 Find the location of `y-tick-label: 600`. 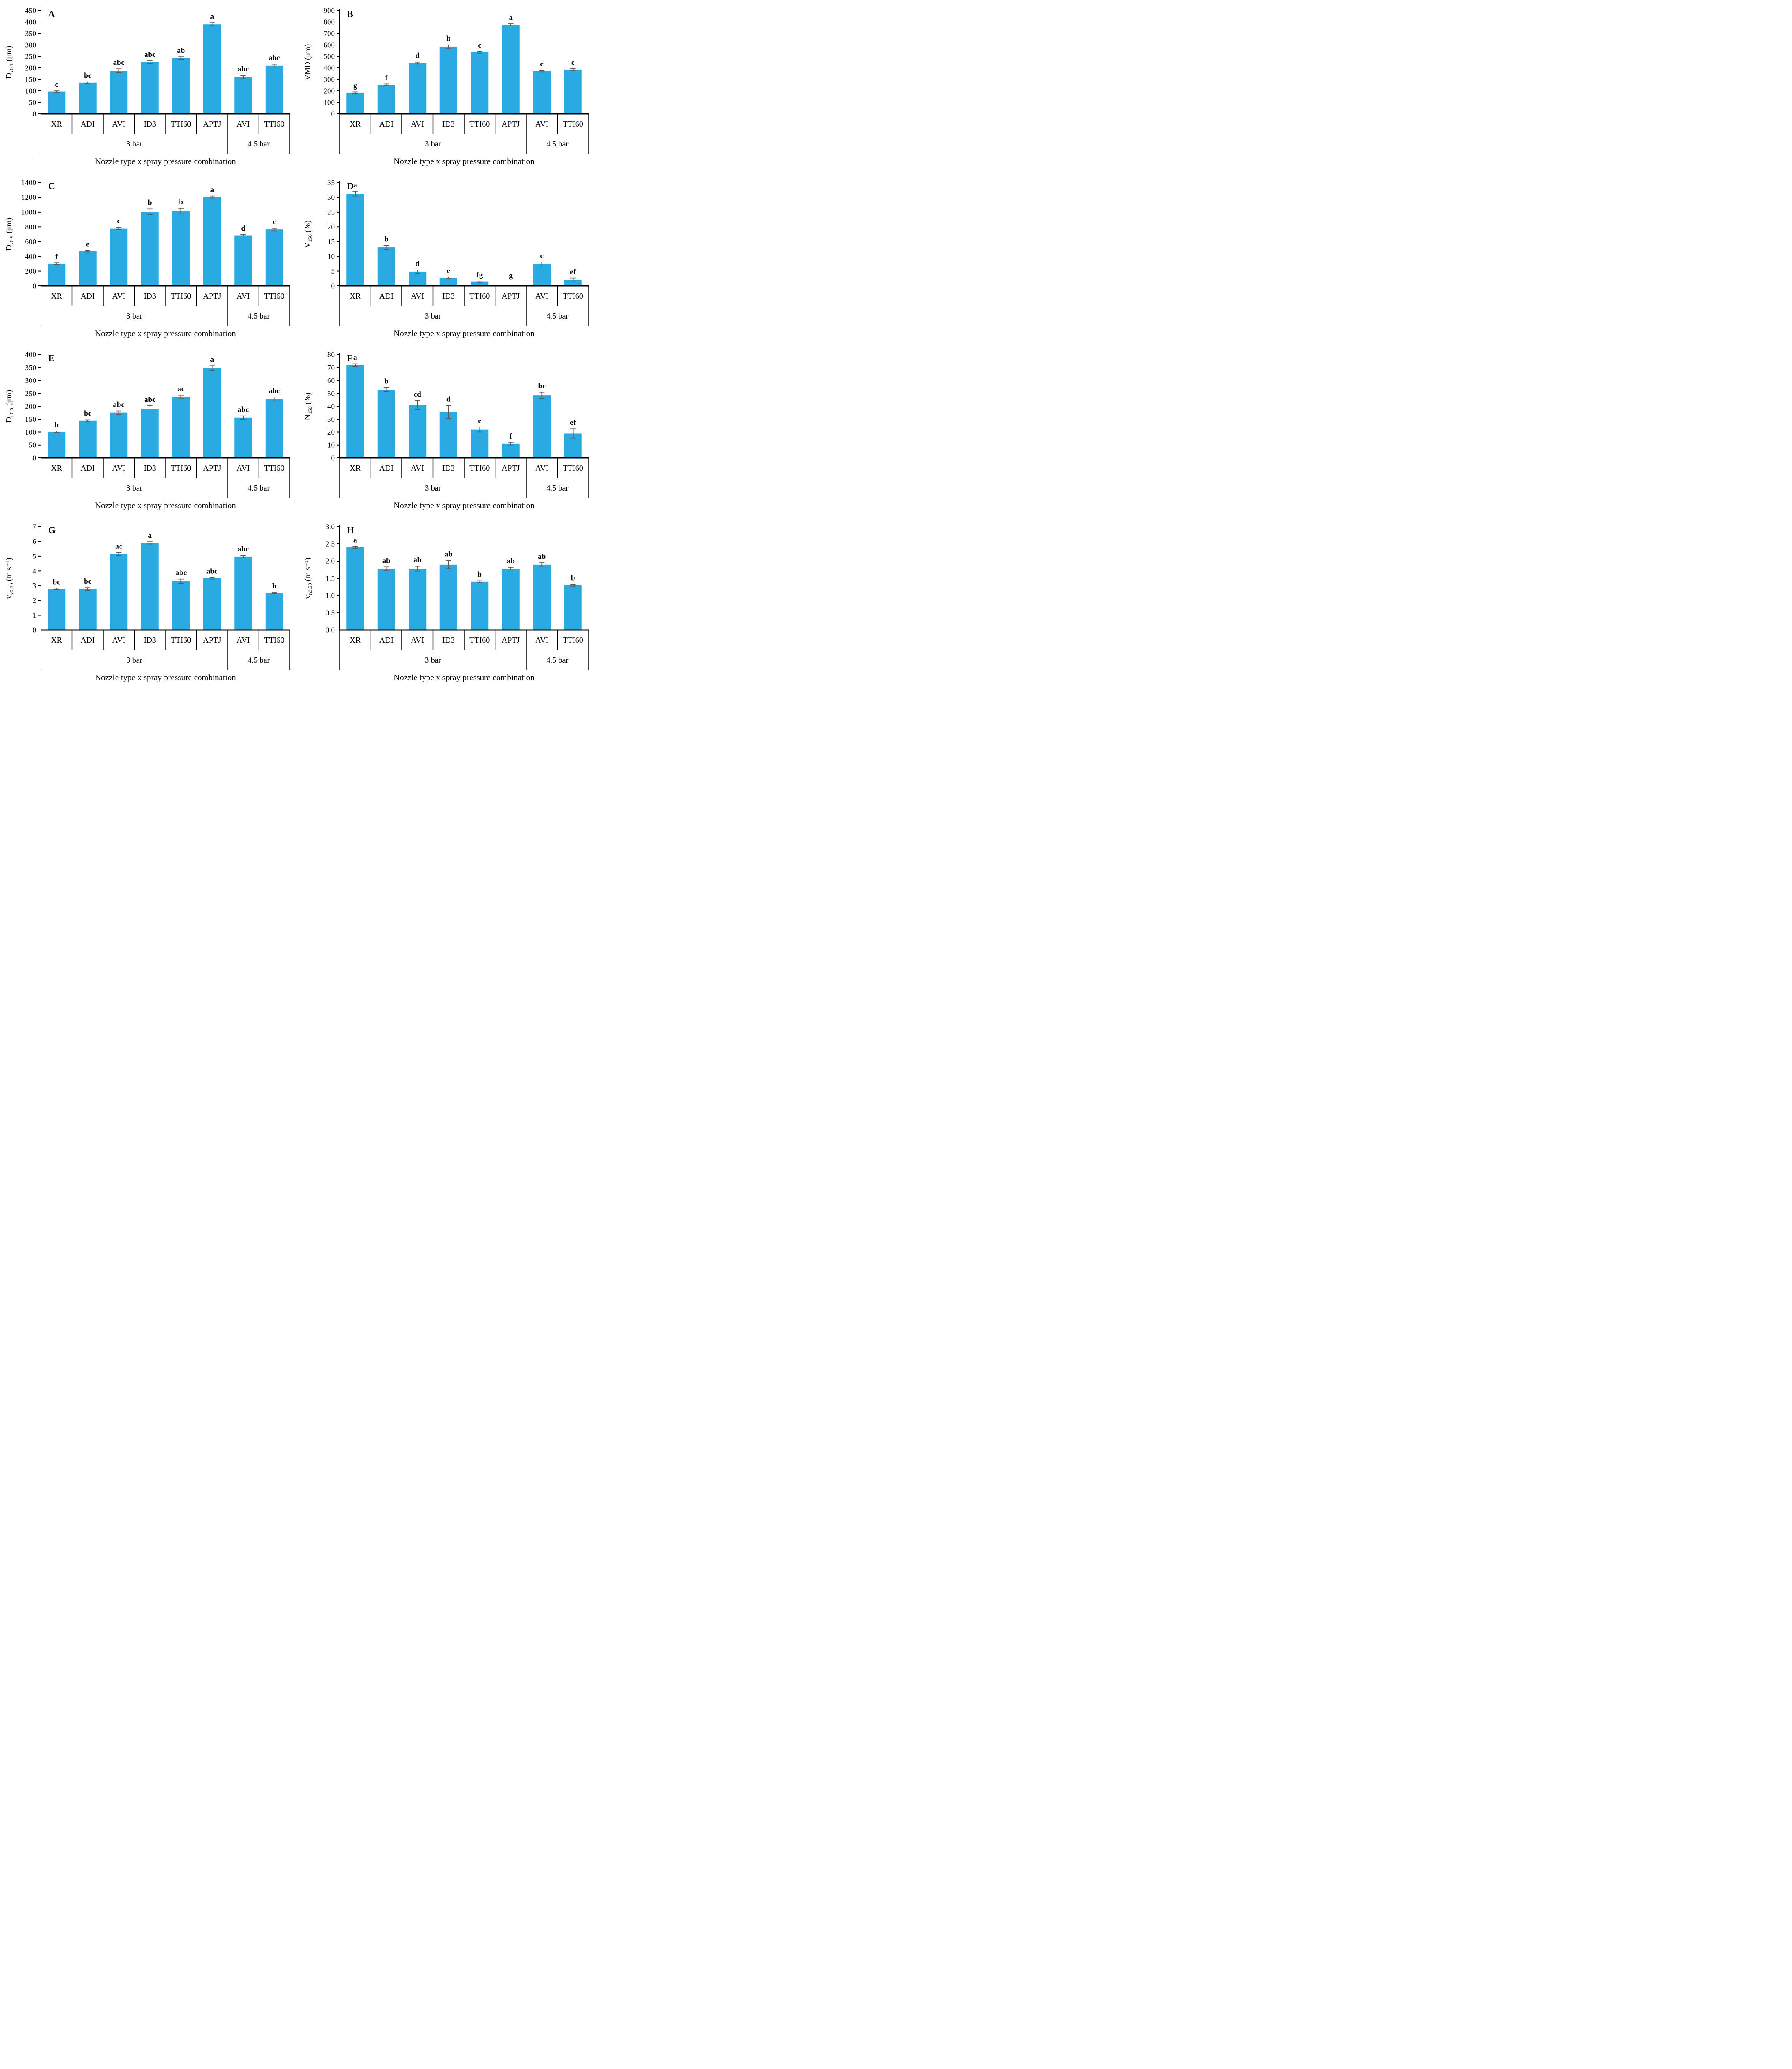

y-tick-label: 600 is located at coordinates (329, 45).